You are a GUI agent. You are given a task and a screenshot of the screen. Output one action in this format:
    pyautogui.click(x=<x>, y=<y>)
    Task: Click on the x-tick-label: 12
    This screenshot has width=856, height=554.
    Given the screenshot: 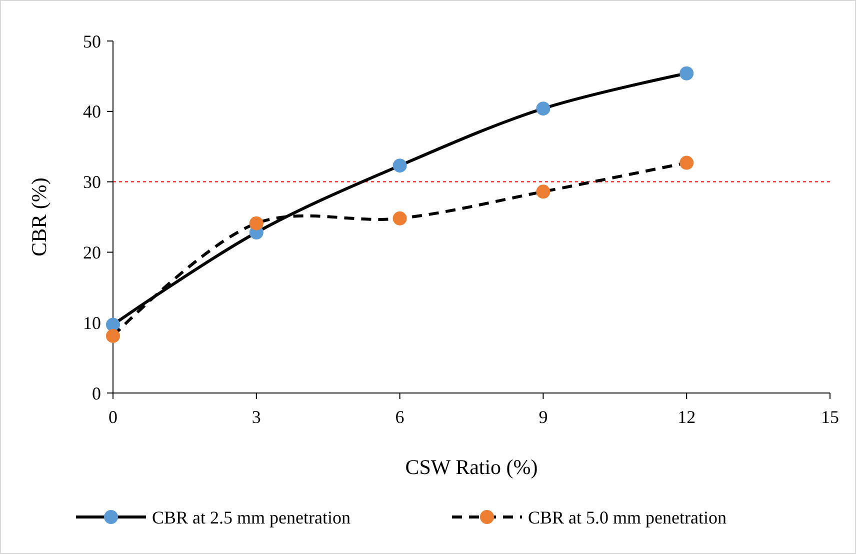 What is the action you would take?
    pyautogui.click(x=687, y=417)
    